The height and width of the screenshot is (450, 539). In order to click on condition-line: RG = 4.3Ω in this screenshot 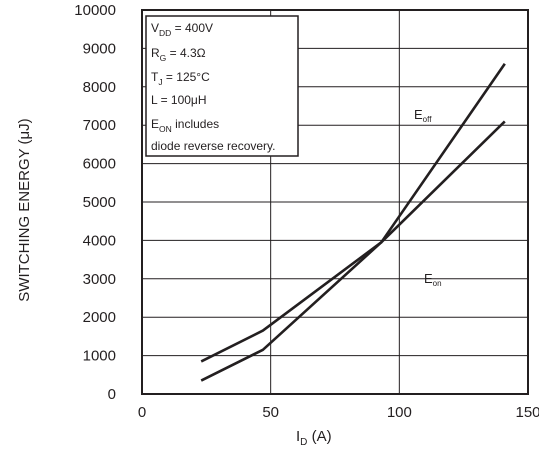, I will do `click(178, 54)`.